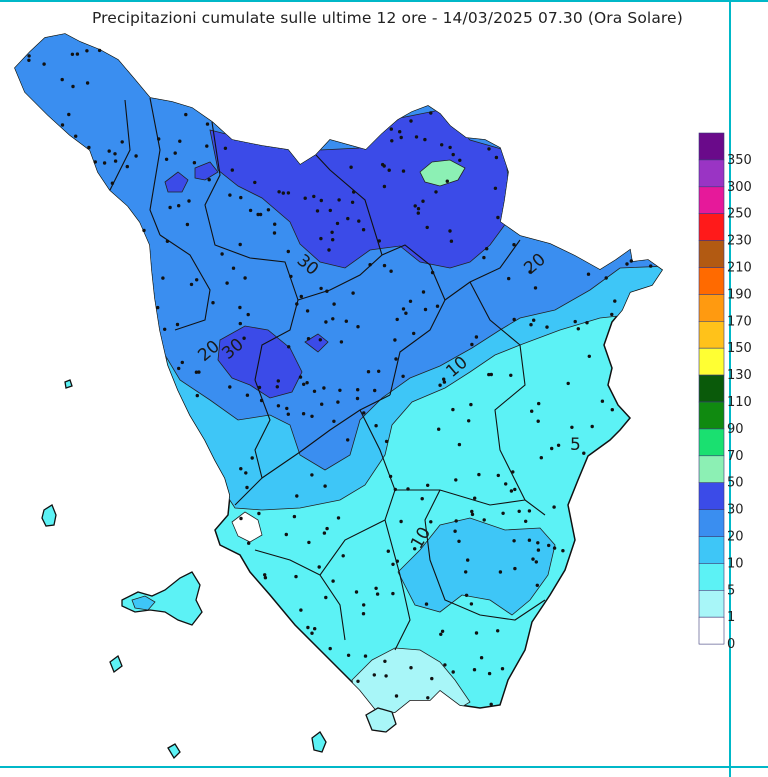 The width and height of the screenshot is (768, 777). Describe the element at coordinates (739, 187) in the screenshot. I see `legend-label-300: 300` at that location.